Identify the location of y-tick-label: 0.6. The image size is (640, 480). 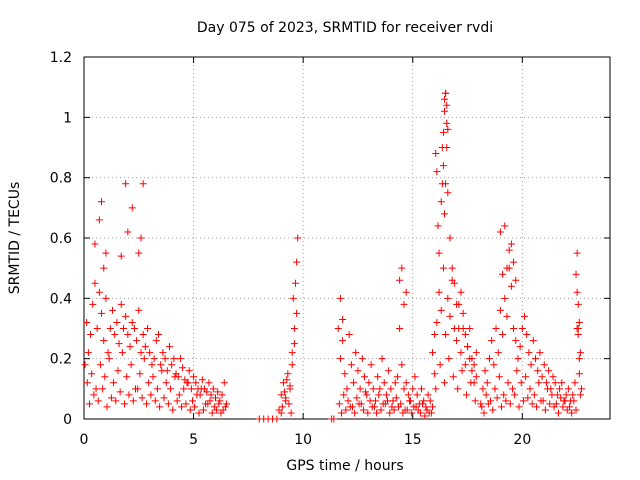
(61, 239).